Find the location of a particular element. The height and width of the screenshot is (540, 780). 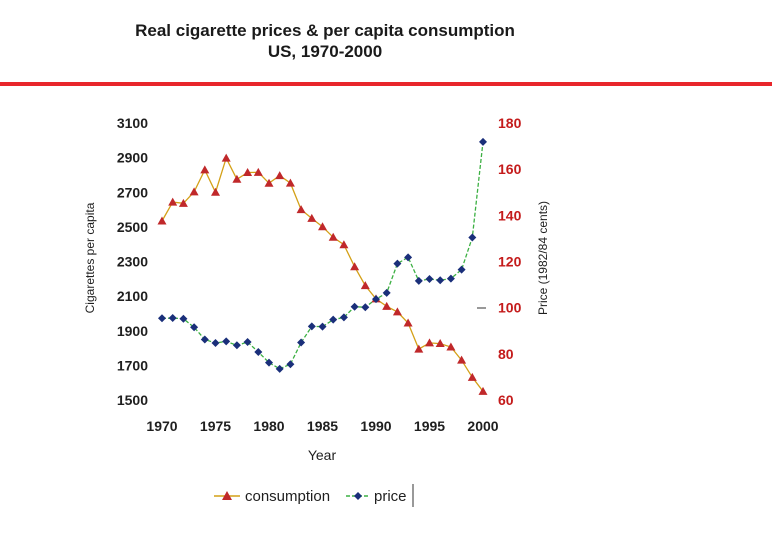

x-tick-label: 2000 is located at coordinates (482, 426).